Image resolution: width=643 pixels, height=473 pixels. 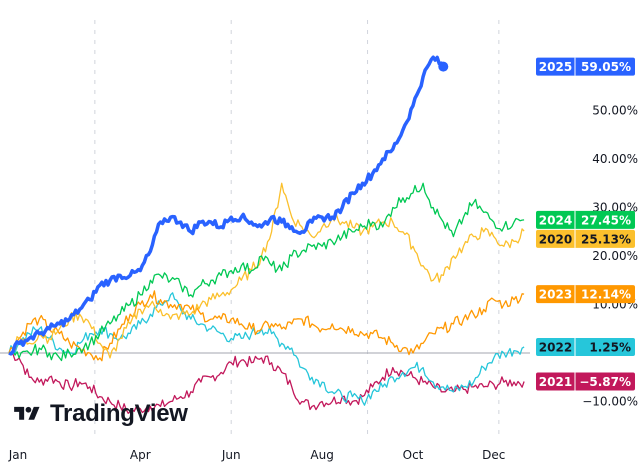 What do you see at coordinates (606, 239) in the screenshot?
I see `series-value-label: 25.13%` at bounding box center [606, 239].